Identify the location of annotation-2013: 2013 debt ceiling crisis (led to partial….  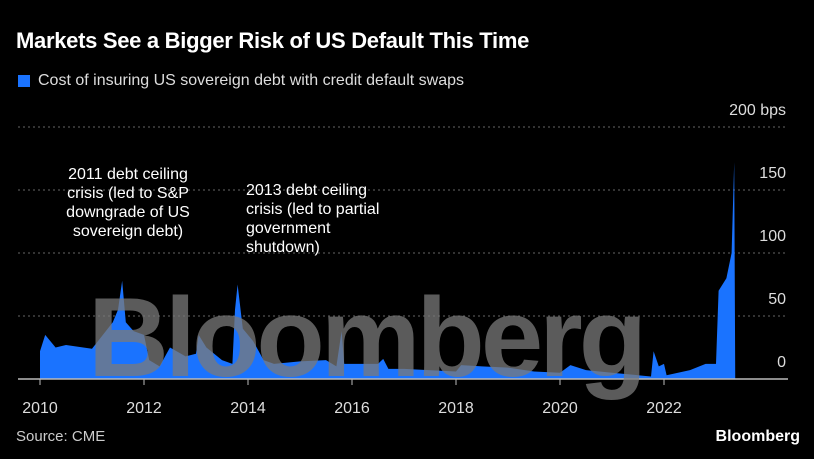
(313, 219).